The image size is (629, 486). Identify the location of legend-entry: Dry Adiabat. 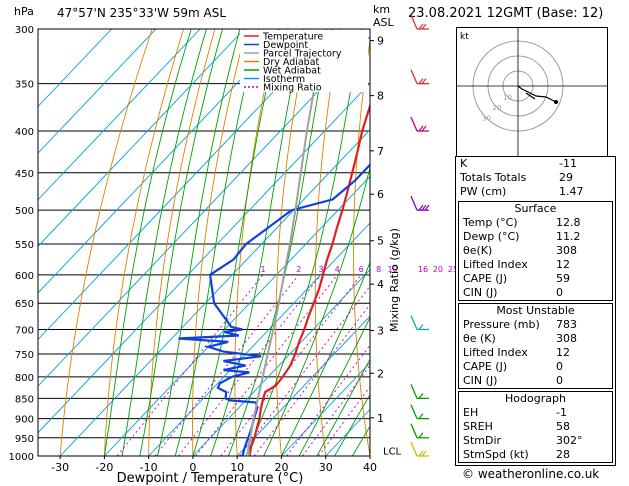
(291, 62).